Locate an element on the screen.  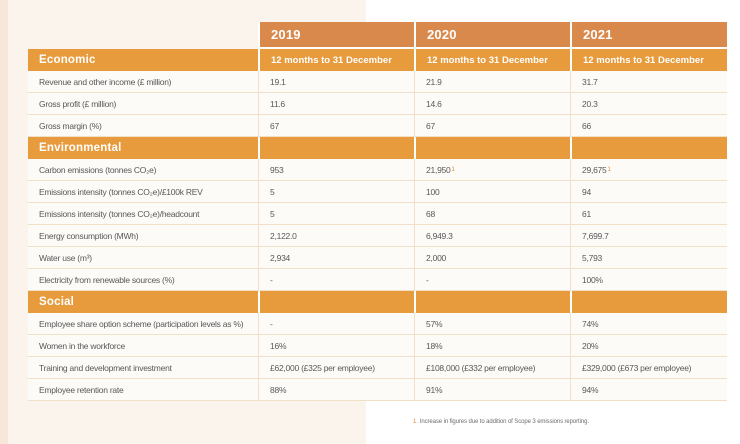
left-accent-strip is located at coordinates (4, 222).